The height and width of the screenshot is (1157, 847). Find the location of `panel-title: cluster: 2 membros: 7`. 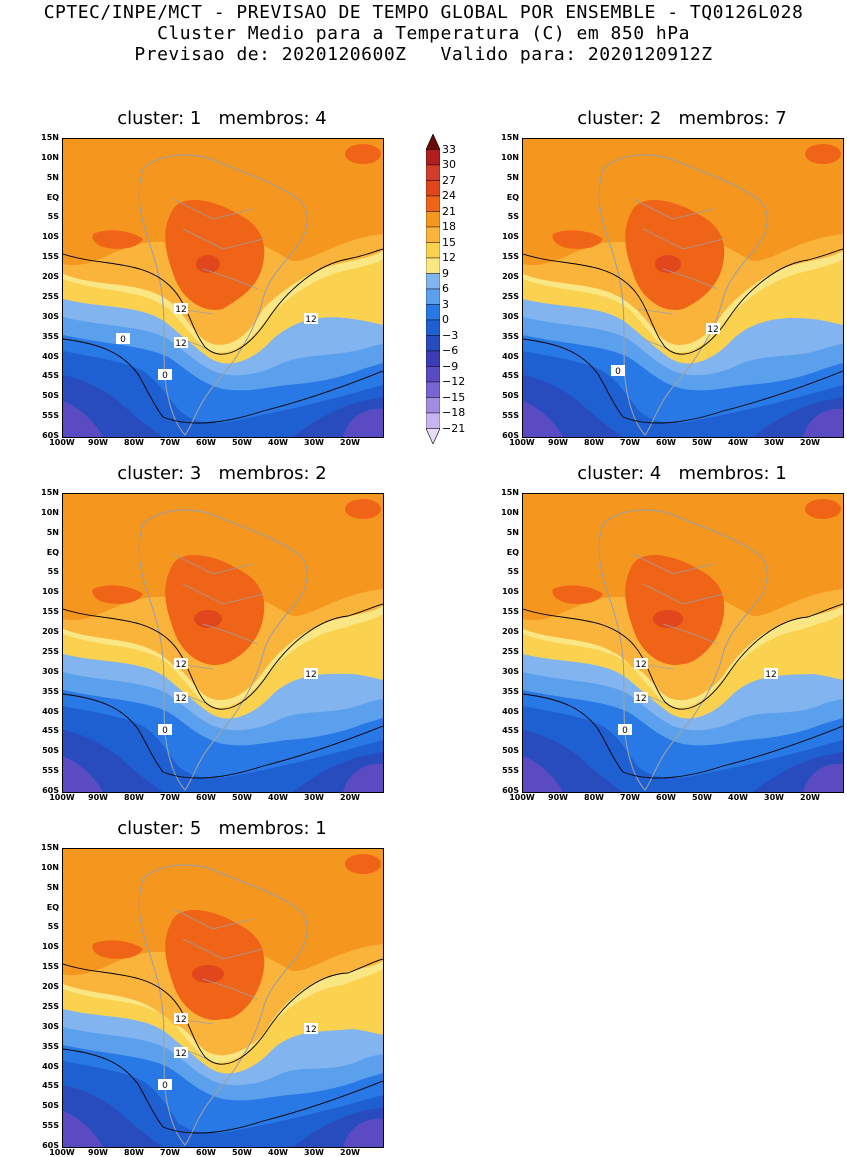

panel-title: cluster: 2 membros: 7 is located at coordinates (682, 118).